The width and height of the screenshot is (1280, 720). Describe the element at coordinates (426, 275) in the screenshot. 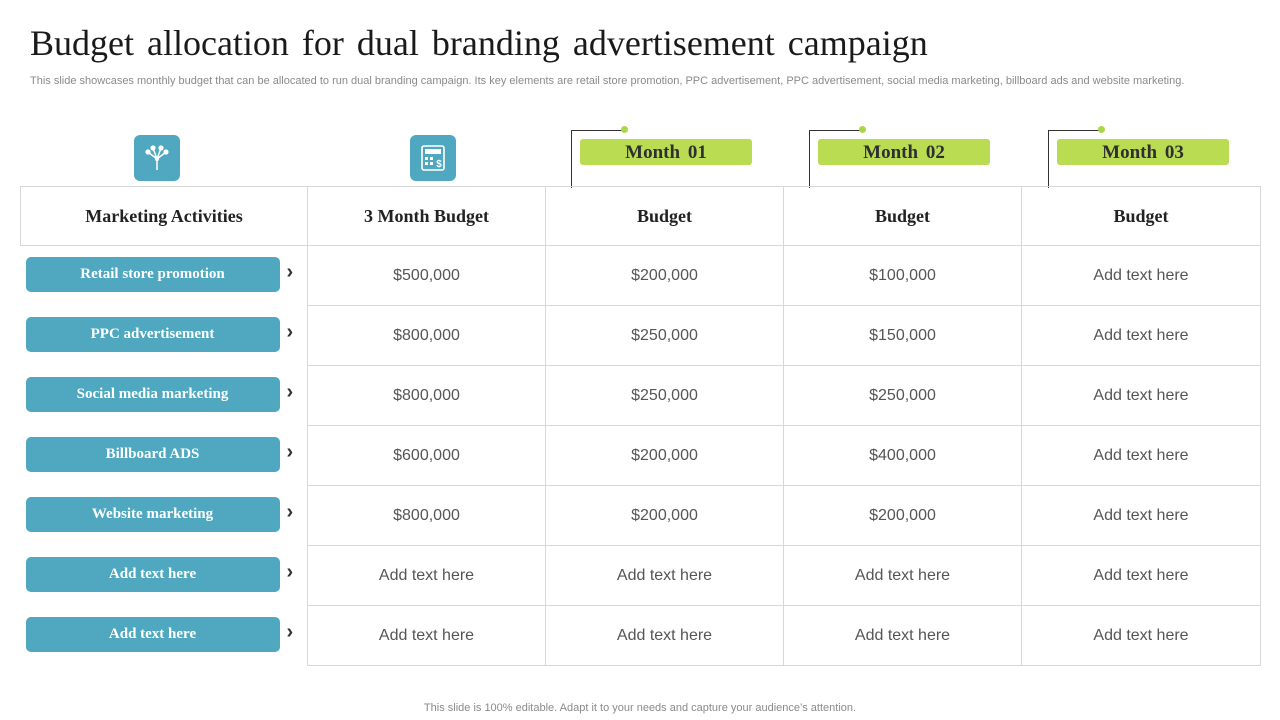

I see `total-budget-cell: $500,000` at that location.